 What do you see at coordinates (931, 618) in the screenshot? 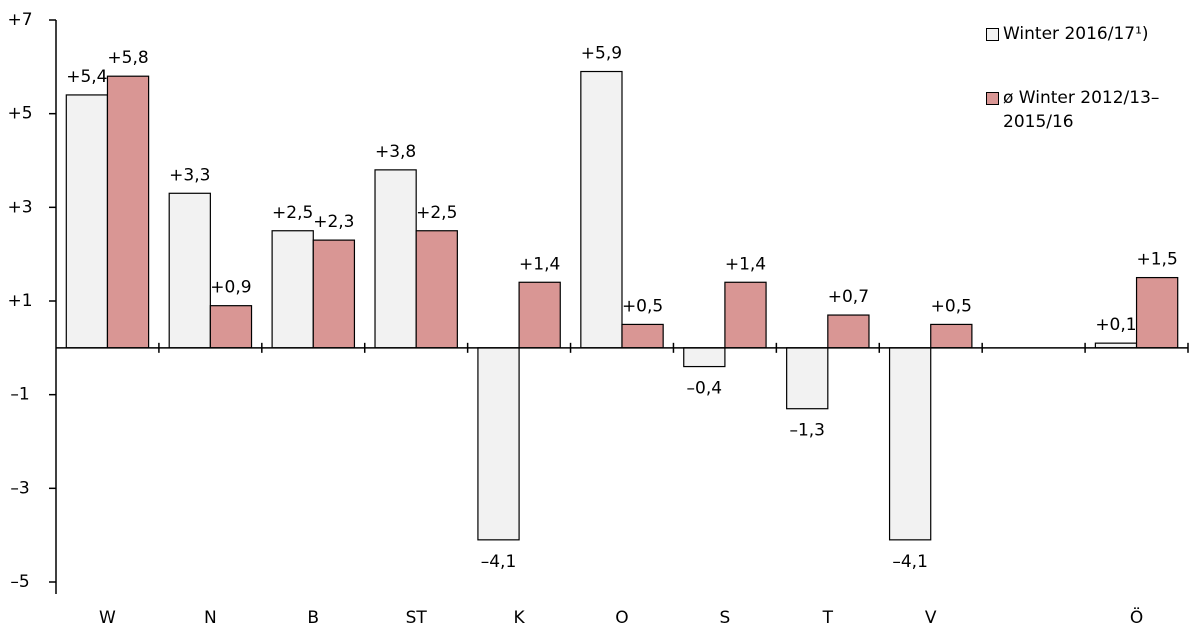
I see `x-tick-label: V` at bounding box center [931, 618].